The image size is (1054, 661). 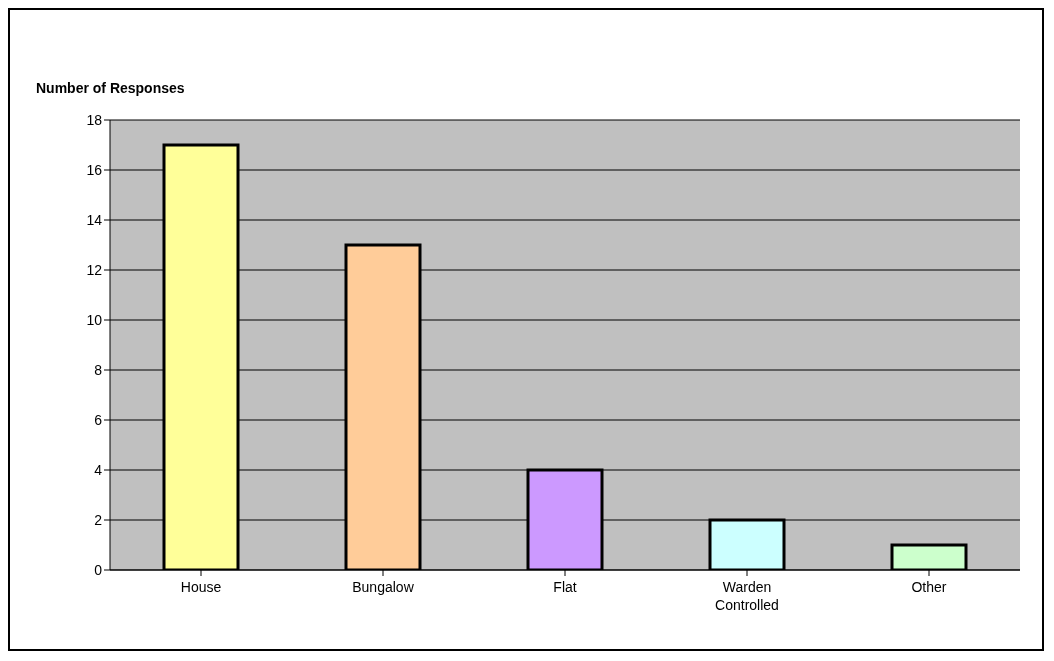 I want to click on y-axis-title: Number of Responses, so click(x=110, y=88).